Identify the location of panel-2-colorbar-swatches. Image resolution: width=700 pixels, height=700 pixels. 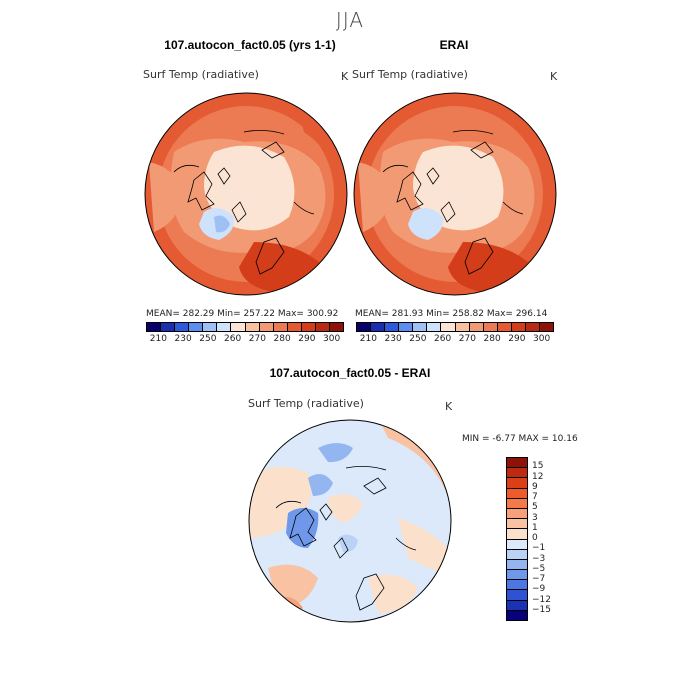
(455, 327).